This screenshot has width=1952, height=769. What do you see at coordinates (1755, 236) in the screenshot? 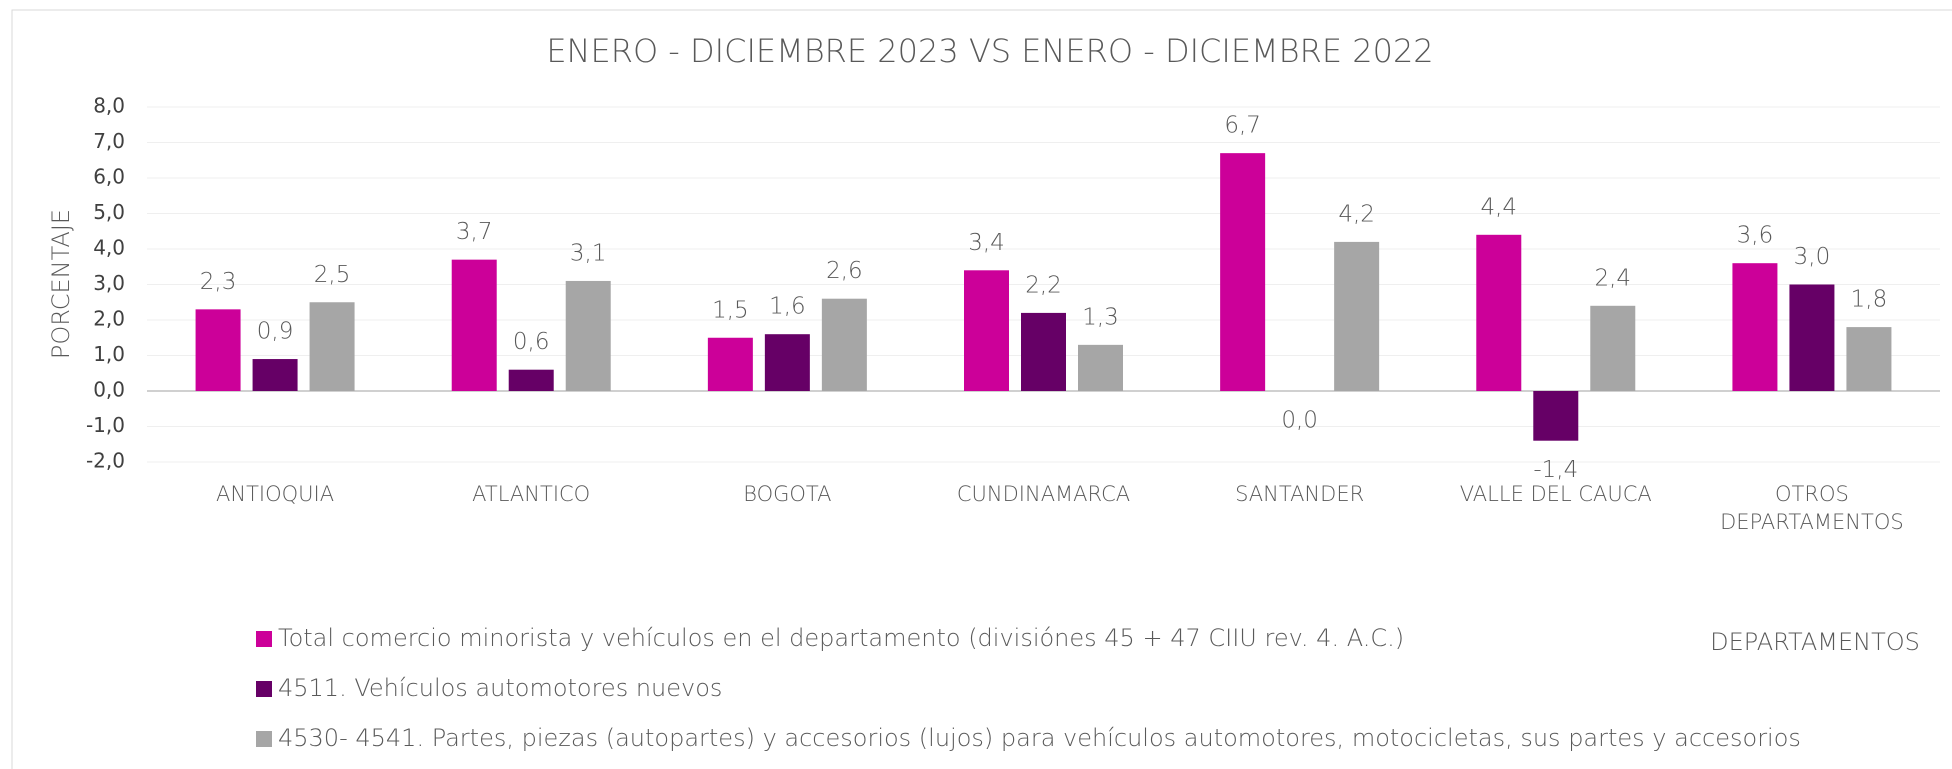
I see `data-label: 3,6` at bounding box center [1755, 236].